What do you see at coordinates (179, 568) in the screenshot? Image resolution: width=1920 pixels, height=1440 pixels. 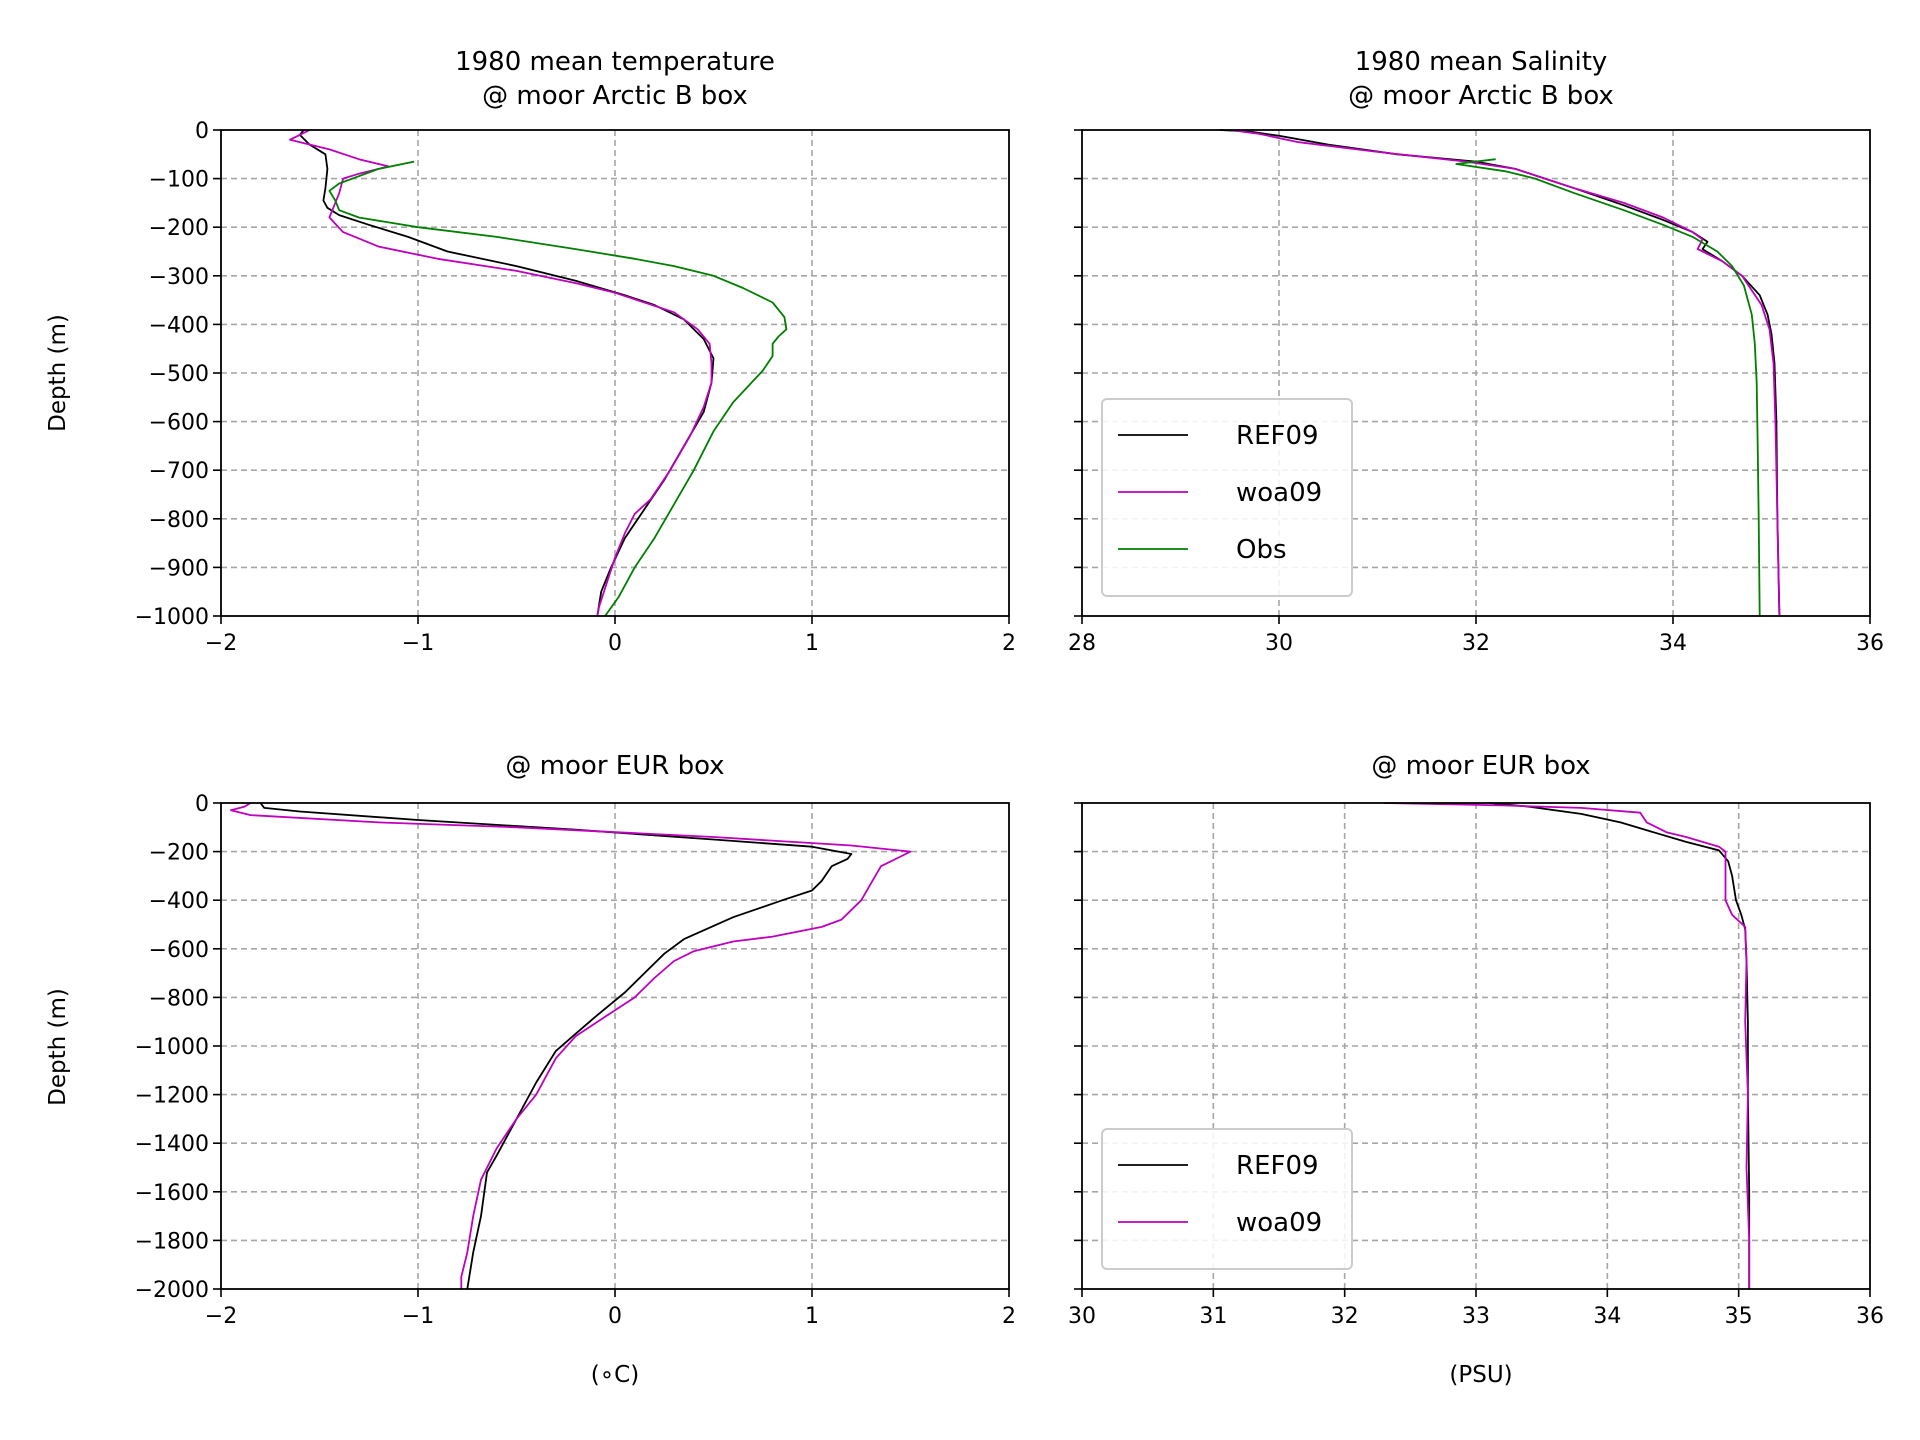 I see `y-tick-label: −900` at bounding box center [179, 568].